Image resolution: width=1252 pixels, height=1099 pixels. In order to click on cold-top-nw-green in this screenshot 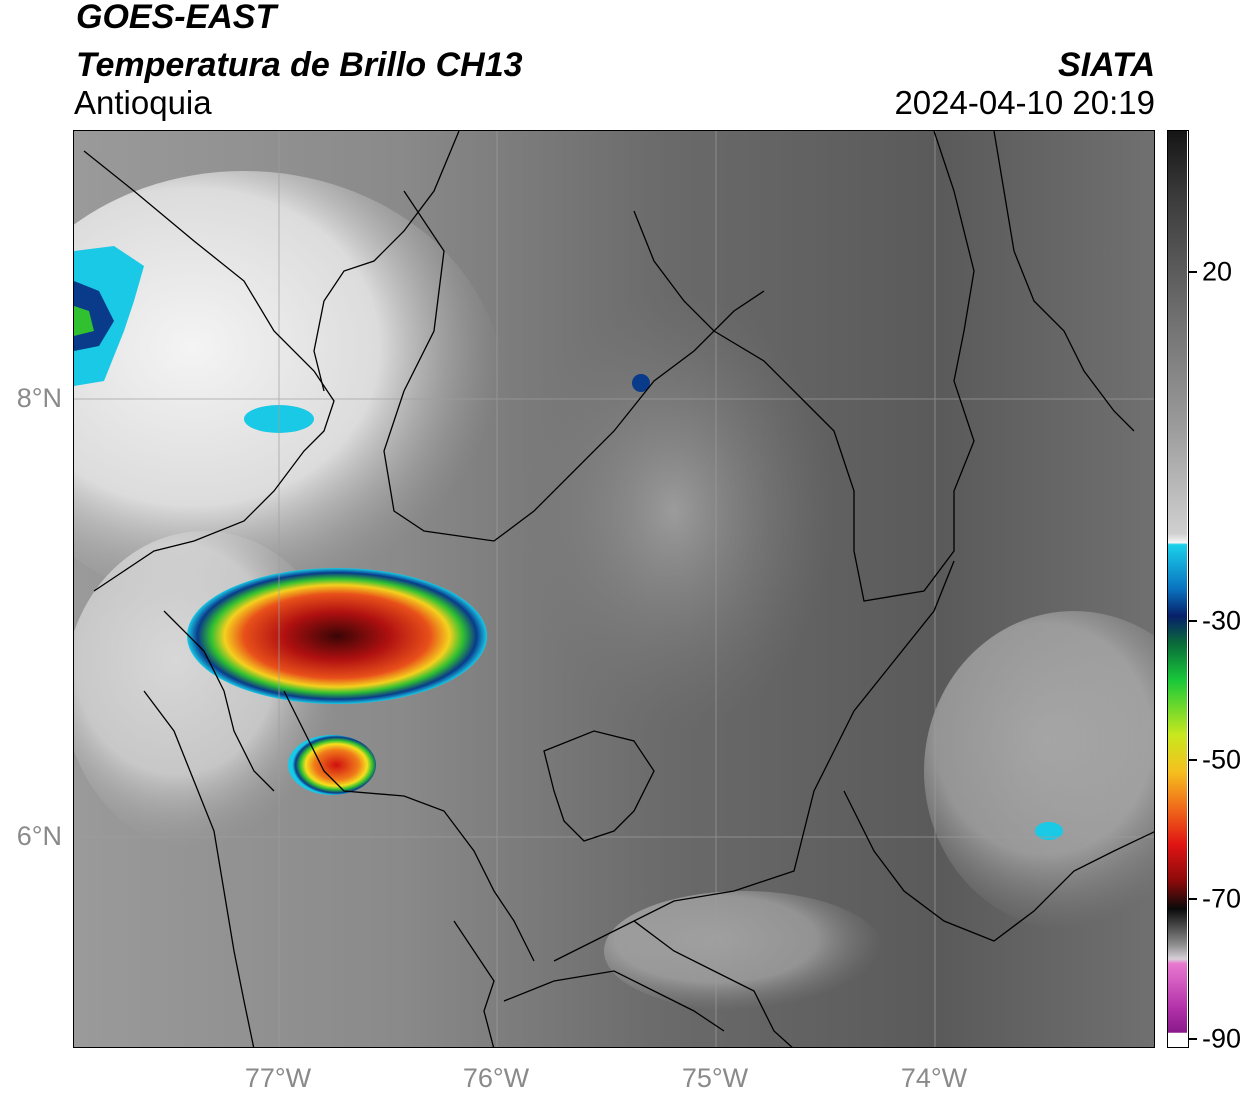, I will do `click(84, 321)`.